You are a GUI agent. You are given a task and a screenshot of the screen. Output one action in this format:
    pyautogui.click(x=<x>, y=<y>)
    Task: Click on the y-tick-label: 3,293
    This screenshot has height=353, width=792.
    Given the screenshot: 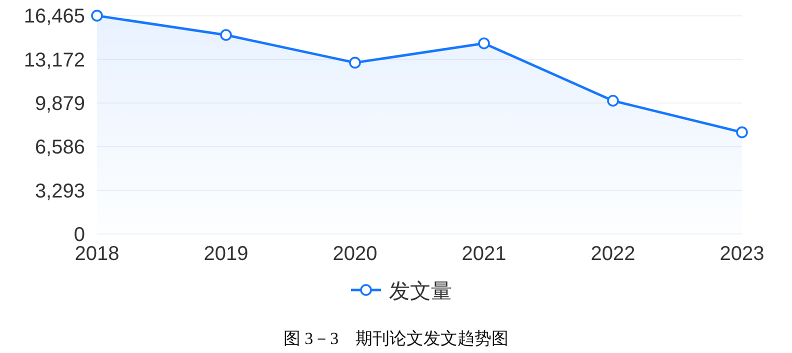 What is the action you would take?
    pyautogui.click(x=59, y=191)
    